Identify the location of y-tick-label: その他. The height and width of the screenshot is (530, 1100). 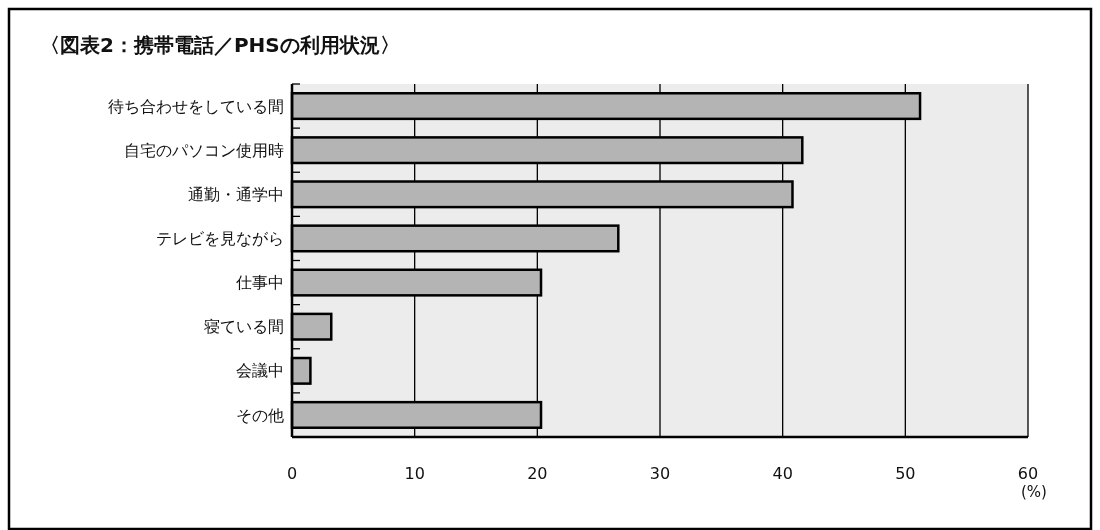
(260, 415).